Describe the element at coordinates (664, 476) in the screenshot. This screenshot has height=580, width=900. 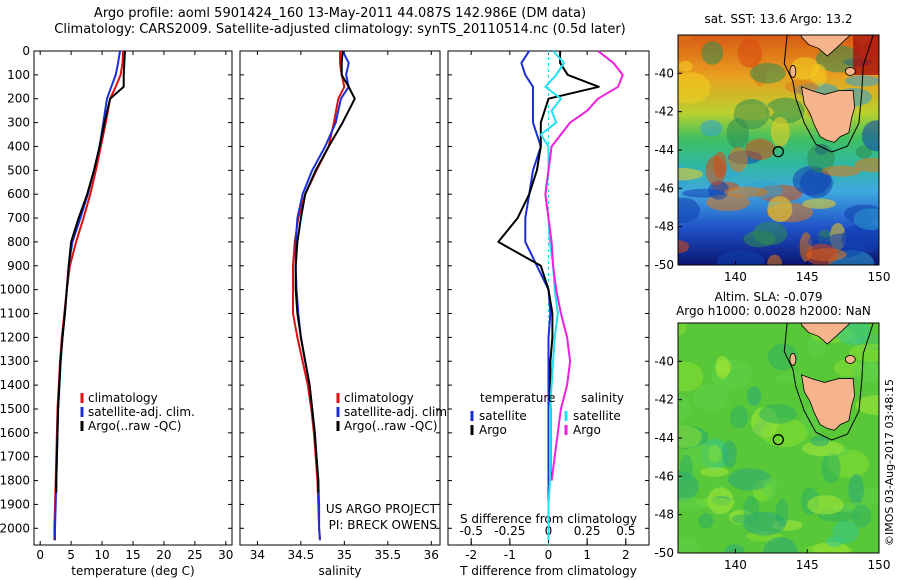
I see `lat-tick-label: -46` at that location.